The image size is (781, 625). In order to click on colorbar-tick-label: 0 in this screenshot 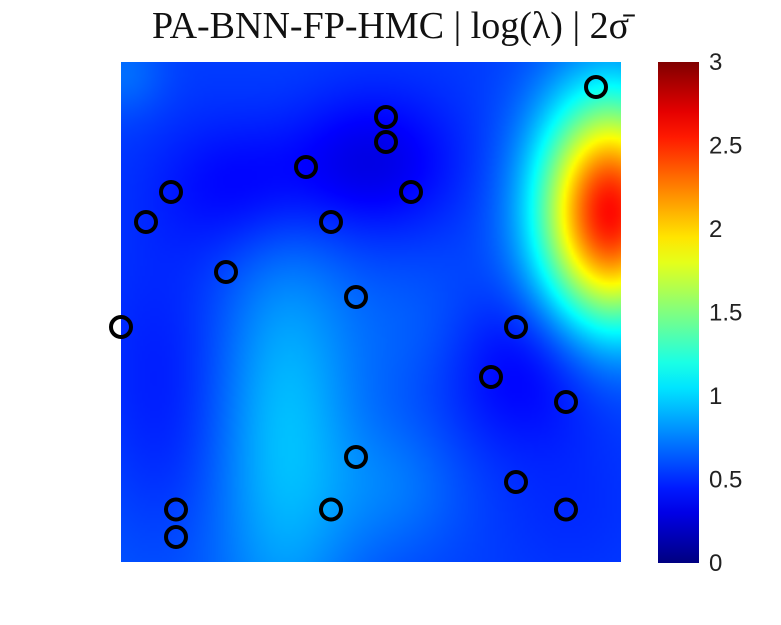, I will do `click(715, 563)`.